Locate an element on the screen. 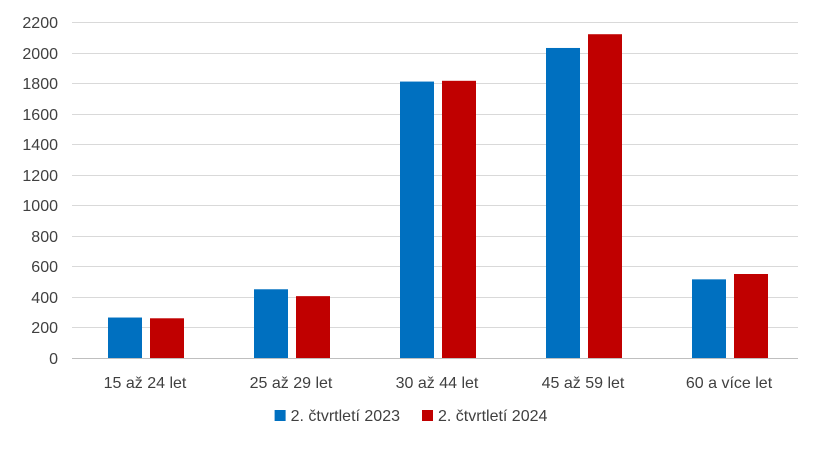 The height and width of the screenshot is (450, 822). y-tick-label: 1000 is located at coordinates (40, 206).